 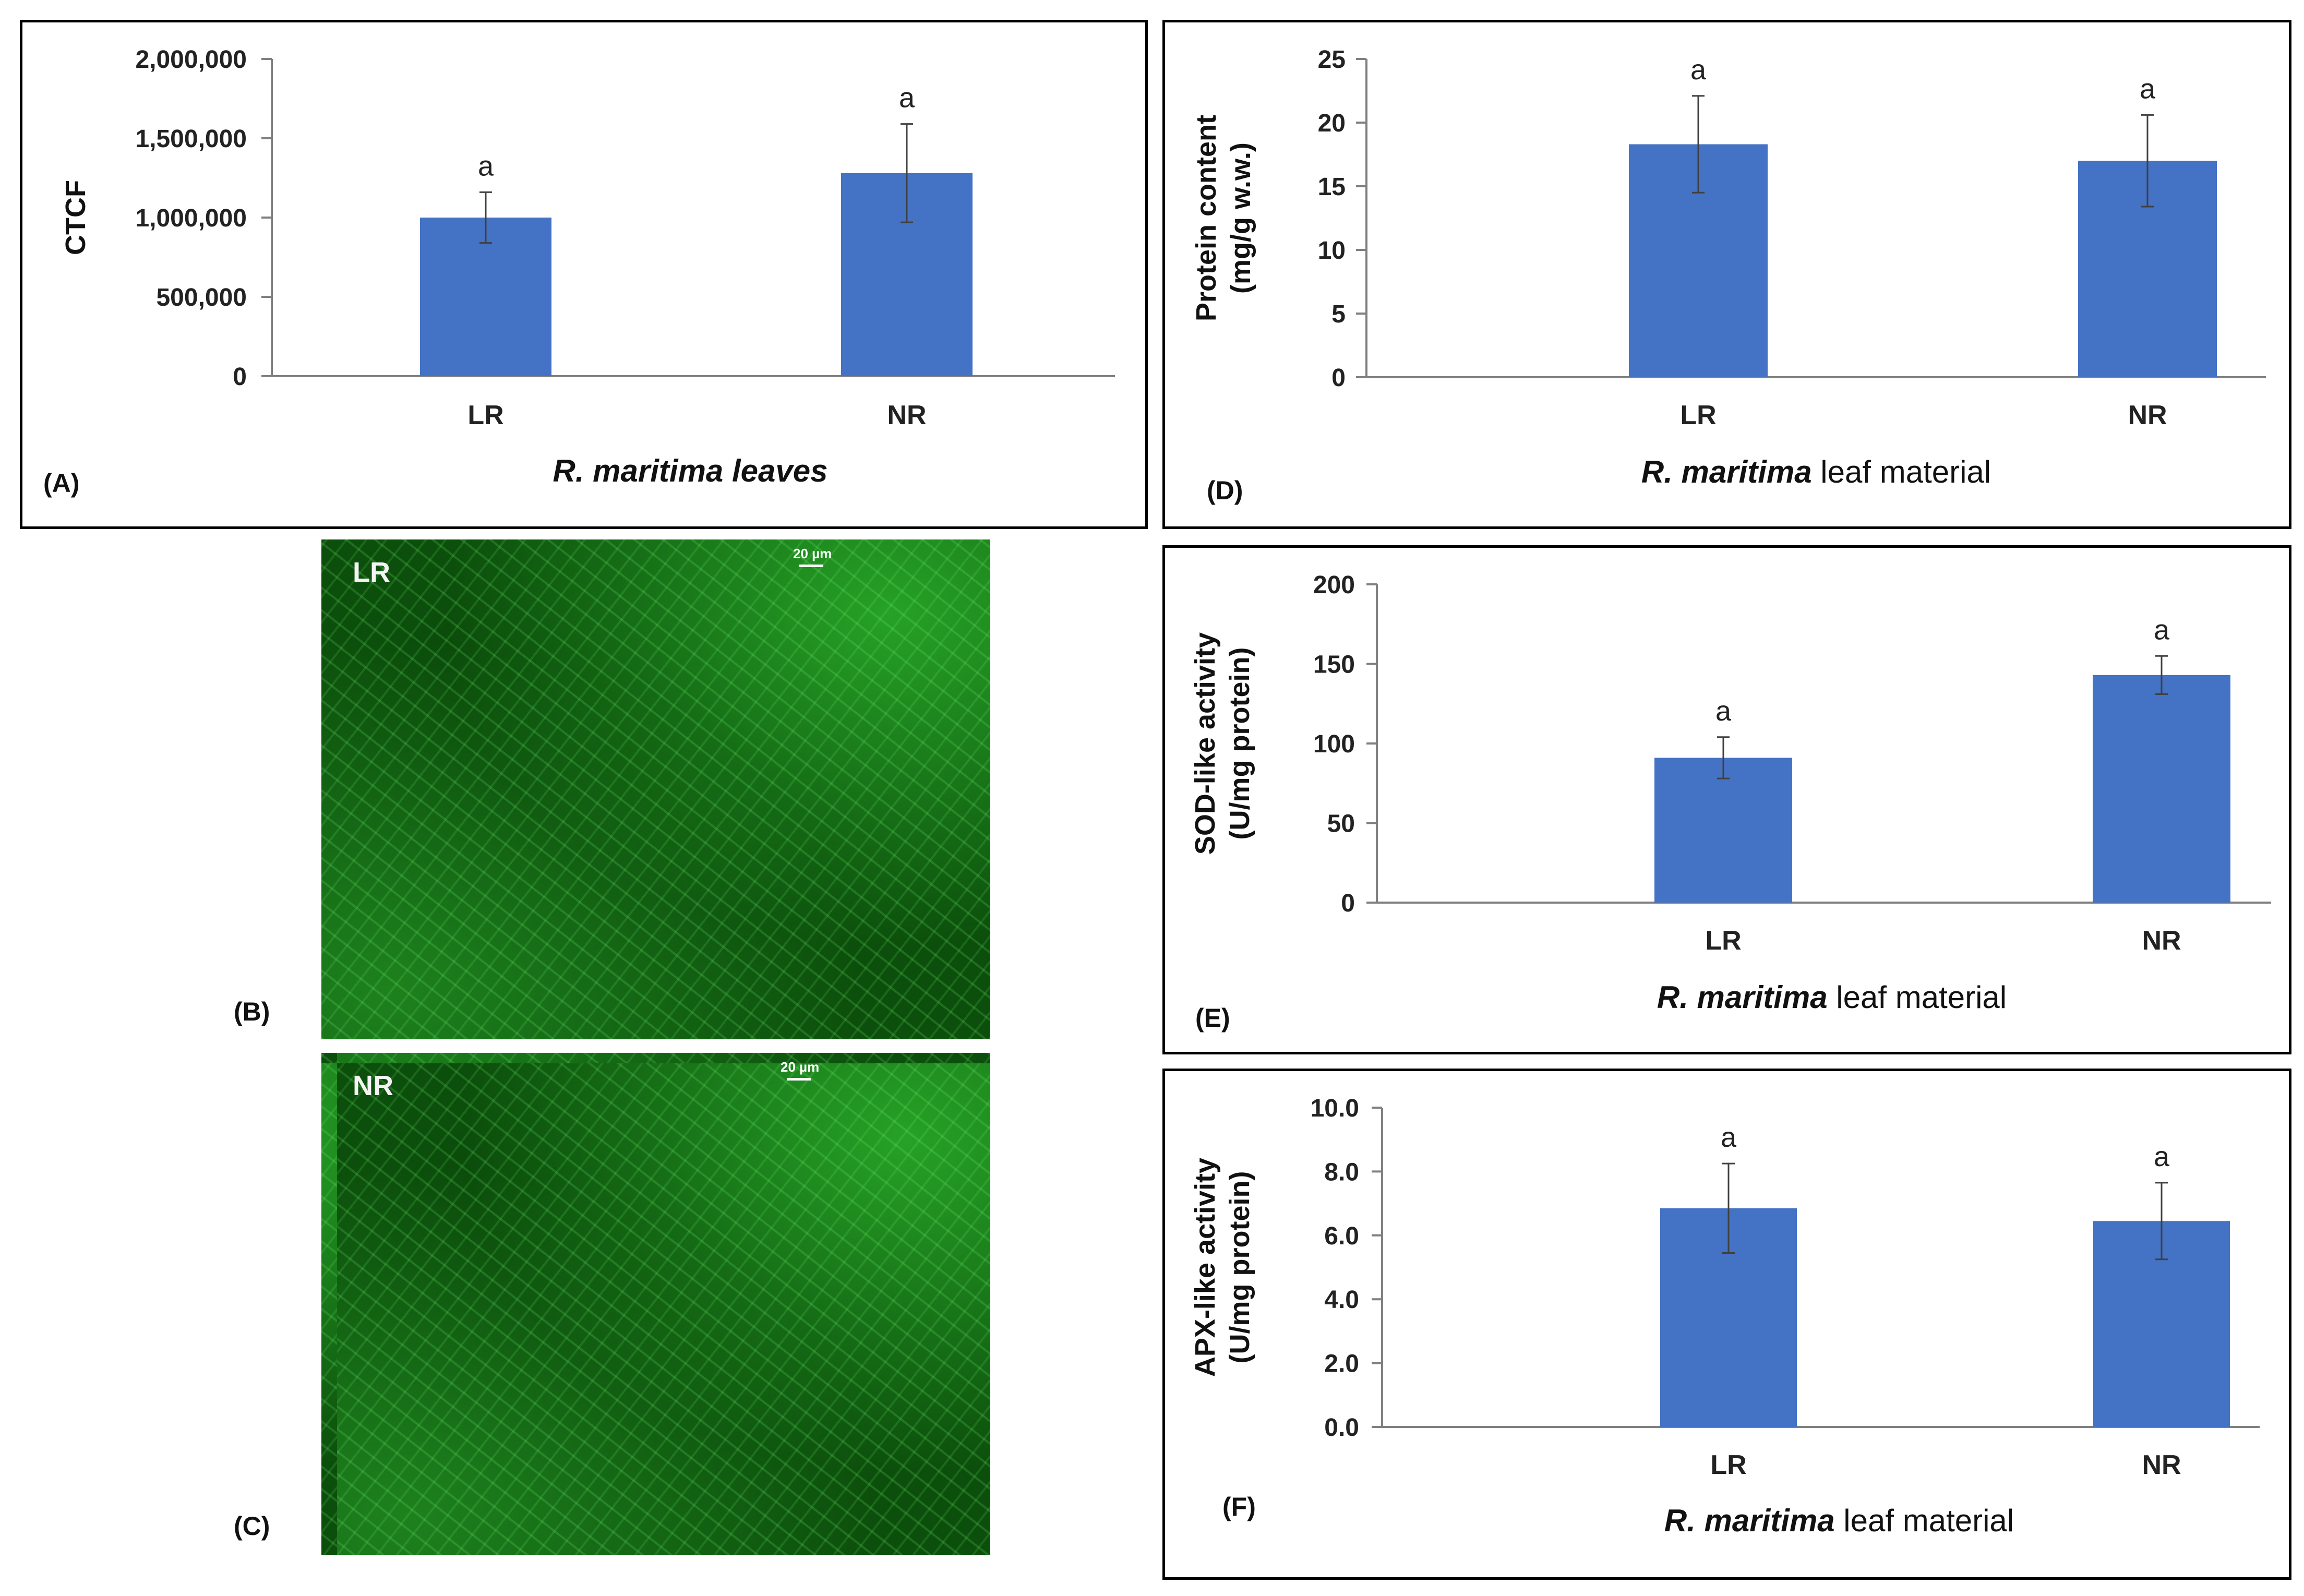 What do you see at coordinates (252, 1526) in the screenshot?
I see `label-c: (C)` at bounding box center [252, 1526].